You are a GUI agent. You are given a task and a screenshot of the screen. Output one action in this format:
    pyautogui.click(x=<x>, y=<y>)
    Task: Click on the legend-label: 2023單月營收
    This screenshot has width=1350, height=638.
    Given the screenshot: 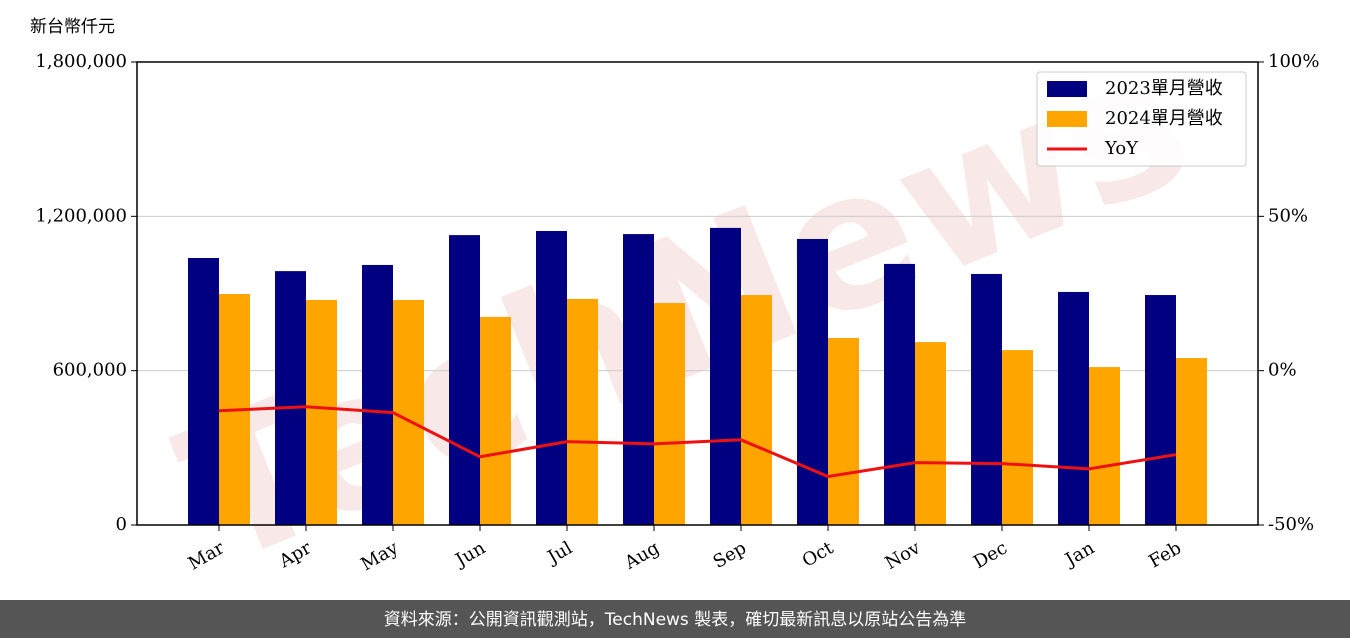 What is the action you would take?
    pyautogui.click(x=1164, y=88)
    